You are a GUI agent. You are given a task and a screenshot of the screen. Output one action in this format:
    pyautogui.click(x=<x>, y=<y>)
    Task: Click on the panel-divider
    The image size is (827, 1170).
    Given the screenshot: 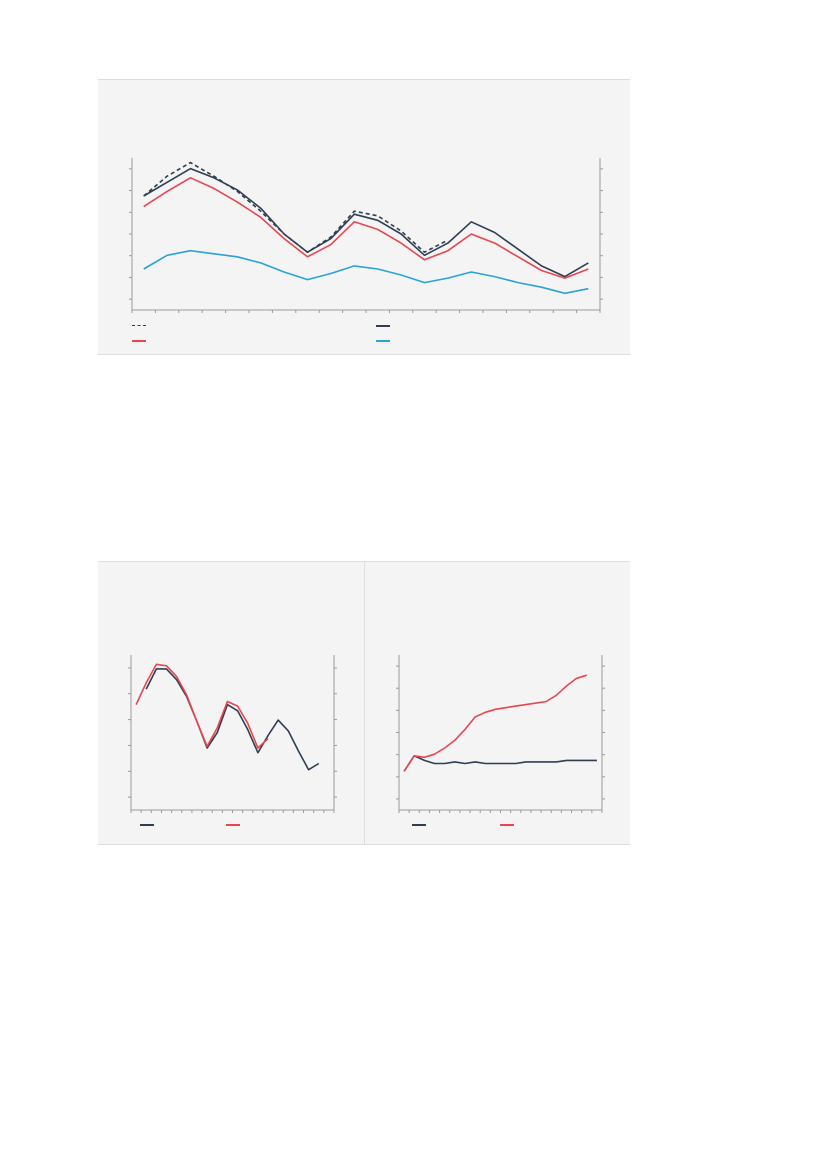 What is the action you would take?
    pyautogui.click(x=364, y=703)
    